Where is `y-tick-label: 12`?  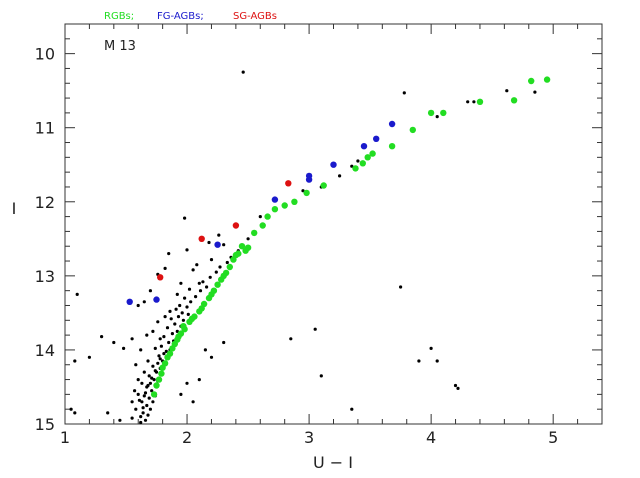 y-tick-label: 12 is located at coordinates (45, 202).